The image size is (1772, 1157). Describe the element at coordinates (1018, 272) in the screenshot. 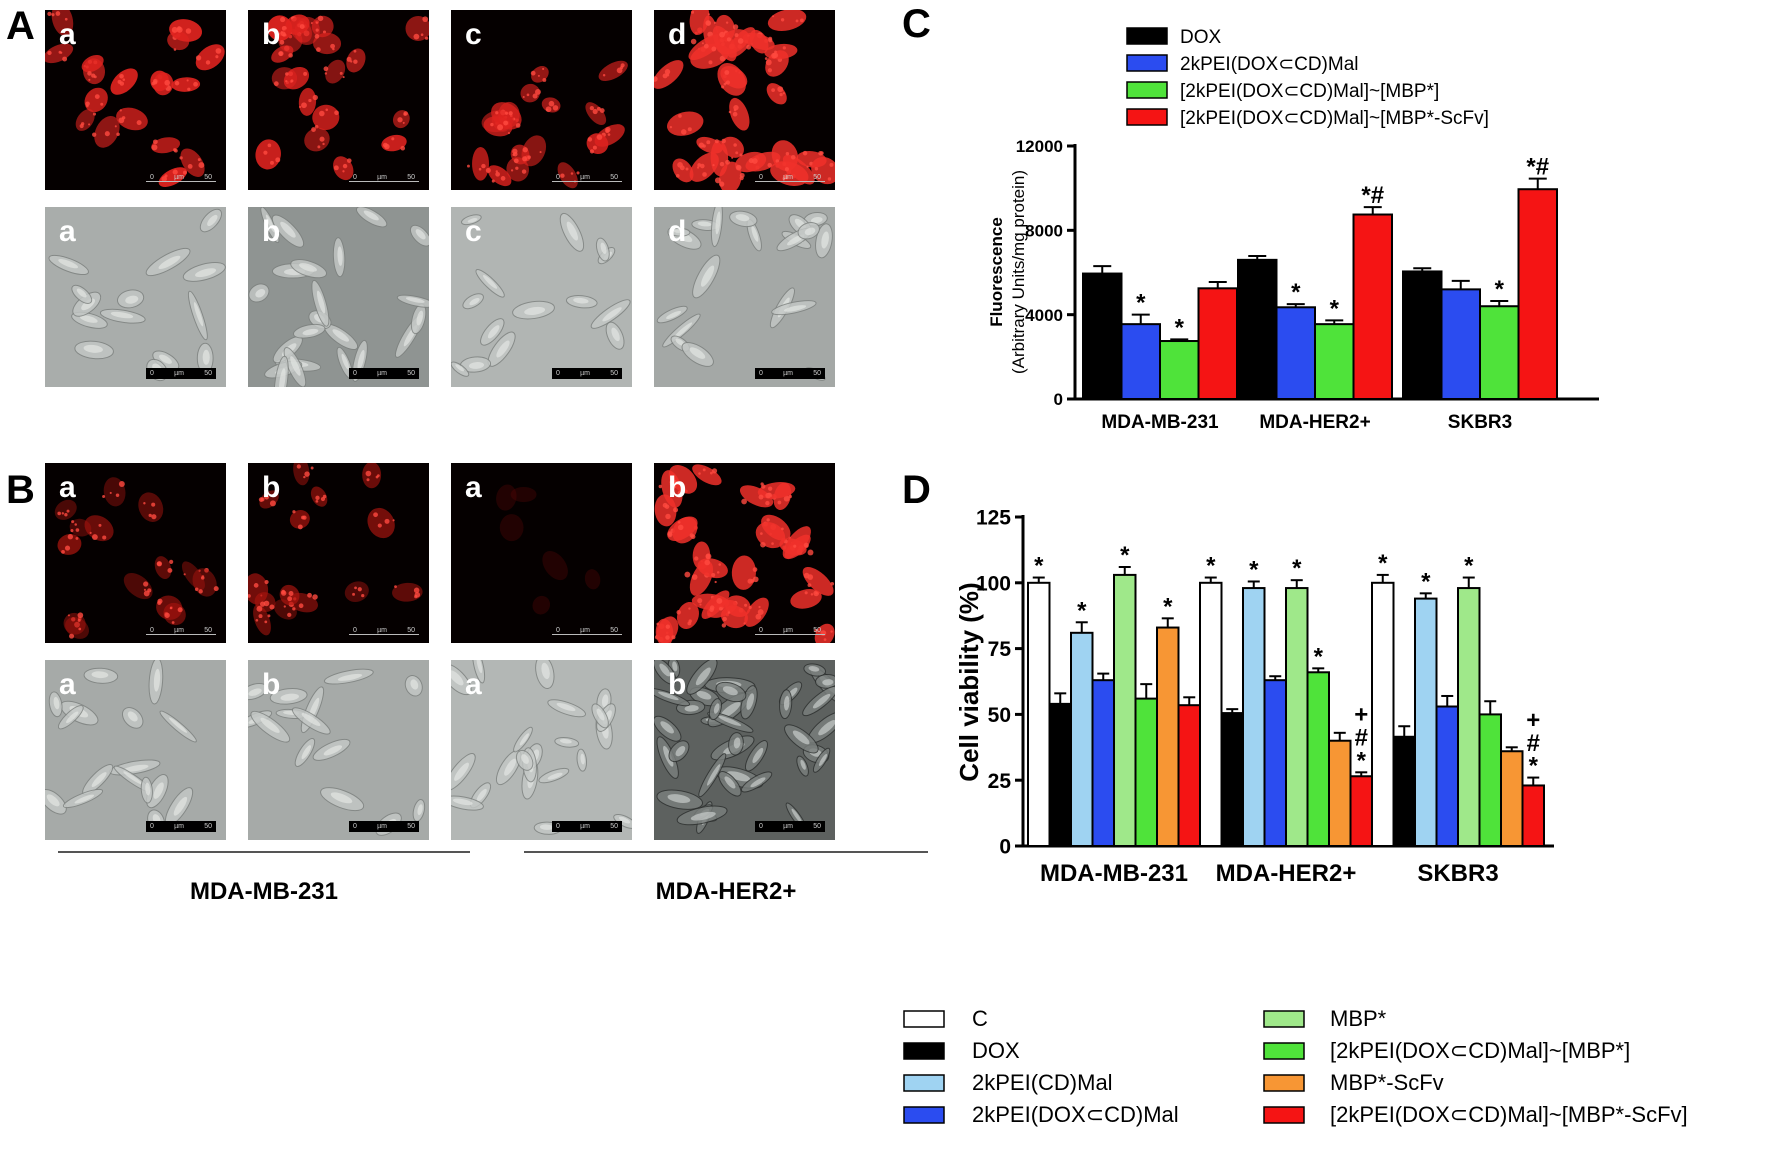

I see `y-axis-title-line2: (Arbitrary Units/mg protein)` at that location.